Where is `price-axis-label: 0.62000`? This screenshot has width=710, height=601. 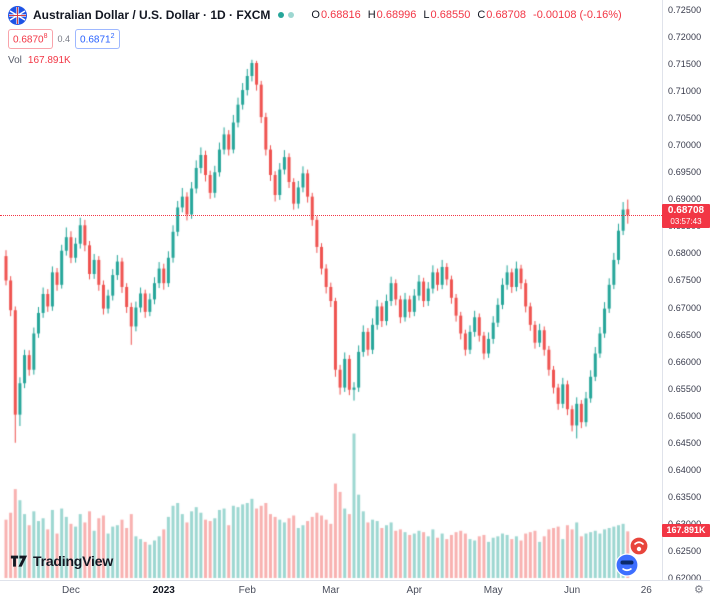 price-axis-label: 0.62000 is located at coordinates (685, 576).